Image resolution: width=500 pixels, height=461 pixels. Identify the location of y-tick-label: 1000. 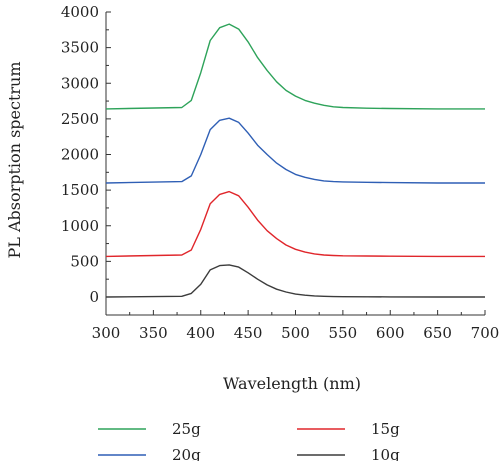
(80, 226).